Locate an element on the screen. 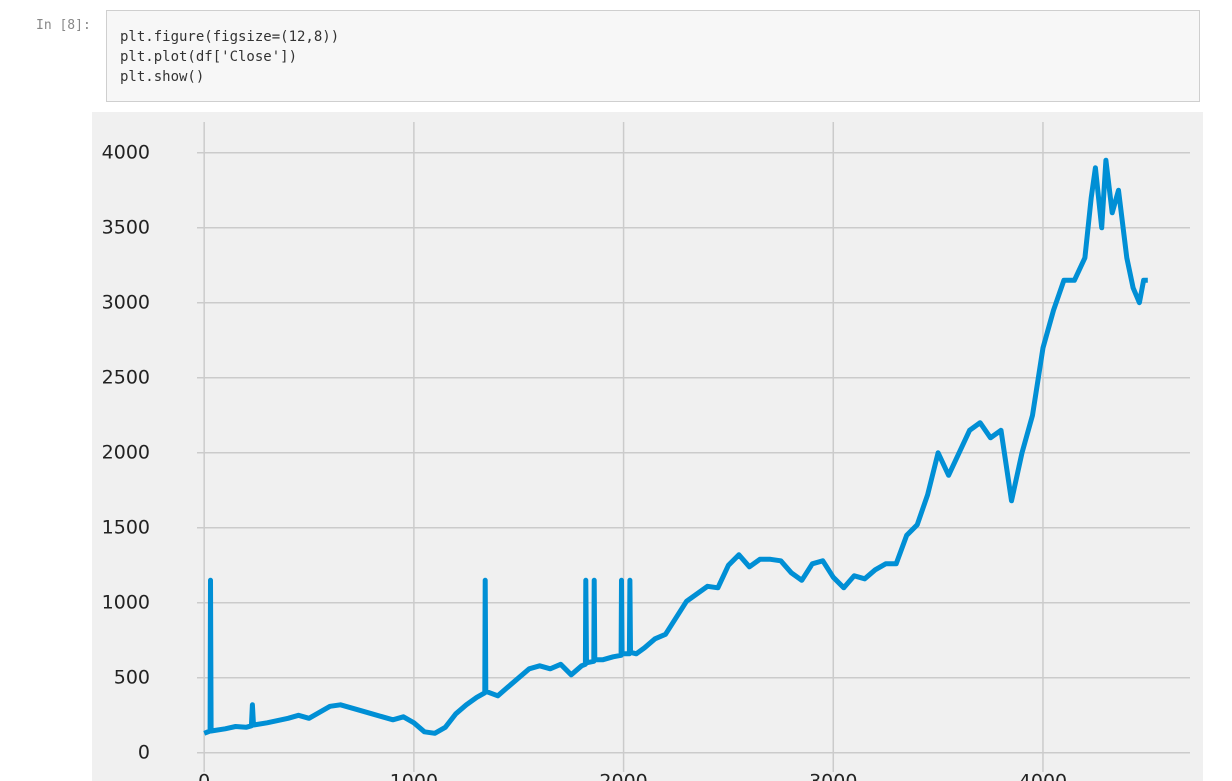 The image size is (1232, 781). y-tick-label: 1500 is located at coordinates (126, 527).